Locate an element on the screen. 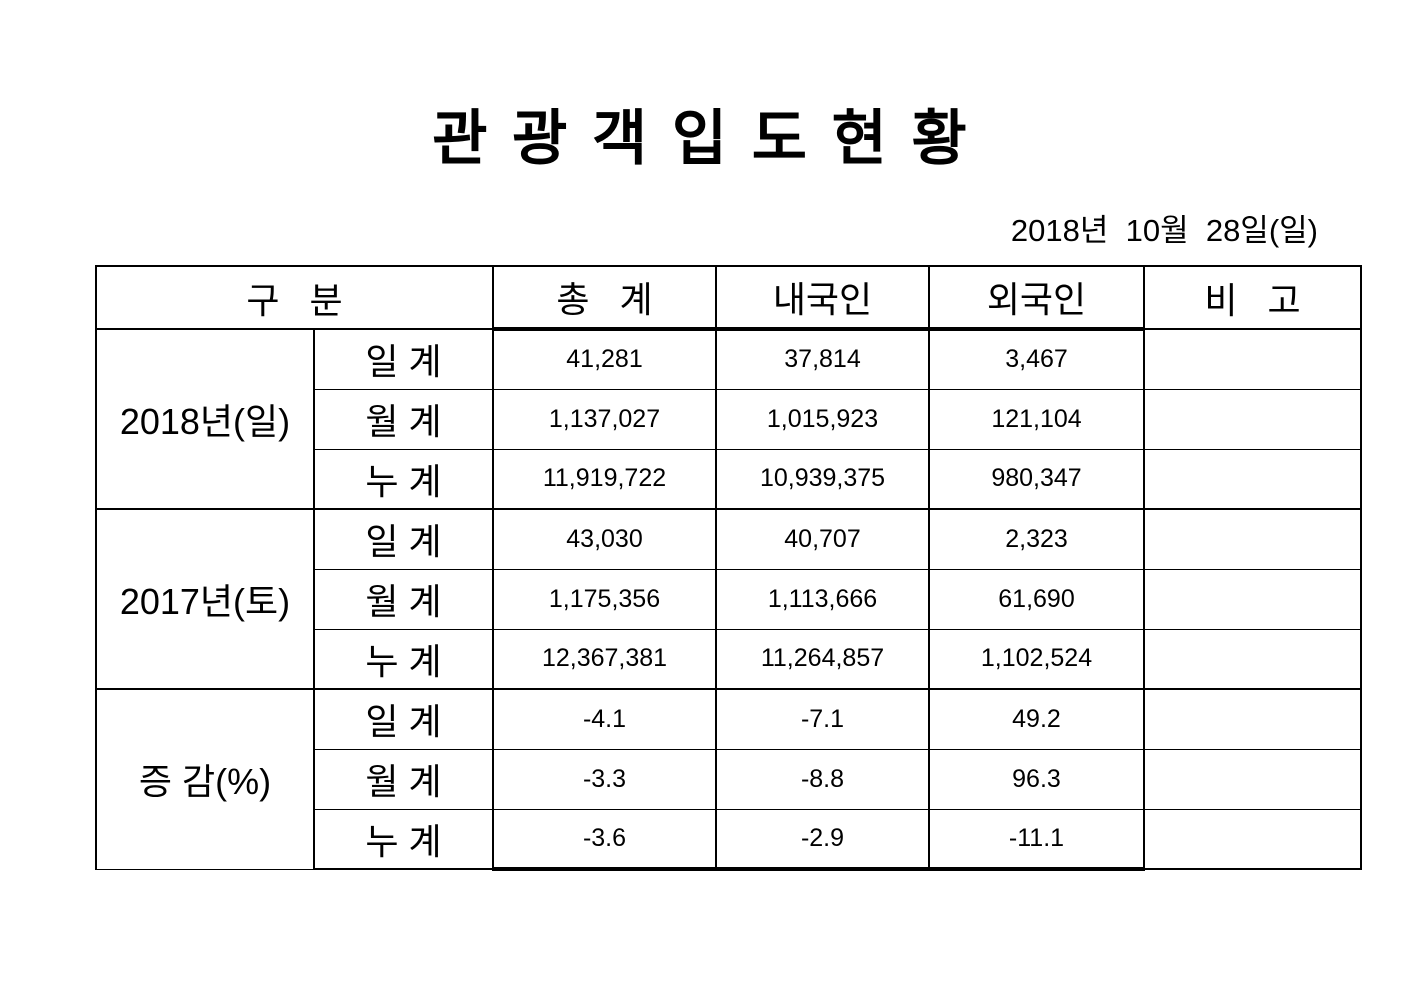 The width and height of the screenshot is (1403, 992). table-row: 월 계 1,175,356 1,113,666 61,690 is located at coordinates (729, 599).